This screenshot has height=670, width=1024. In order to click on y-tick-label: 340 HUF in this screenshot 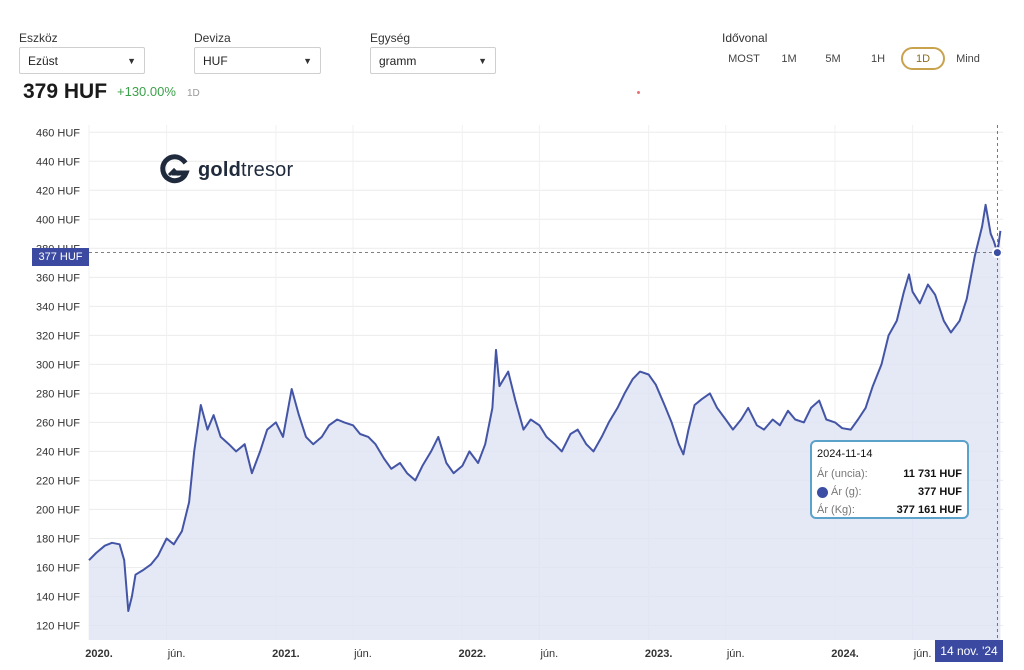, I will do `click(58, 307)`.